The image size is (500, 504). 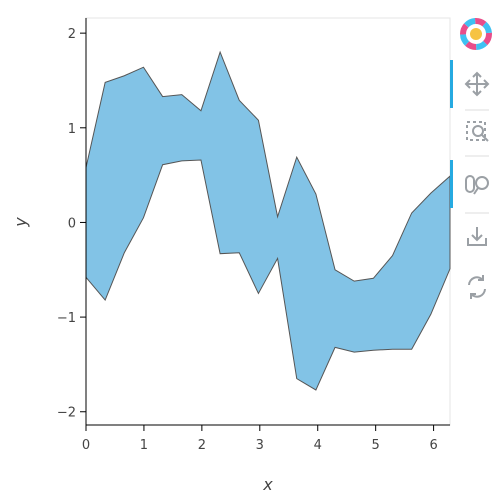 I want to click on toolbar, so click(x=471, y=158).